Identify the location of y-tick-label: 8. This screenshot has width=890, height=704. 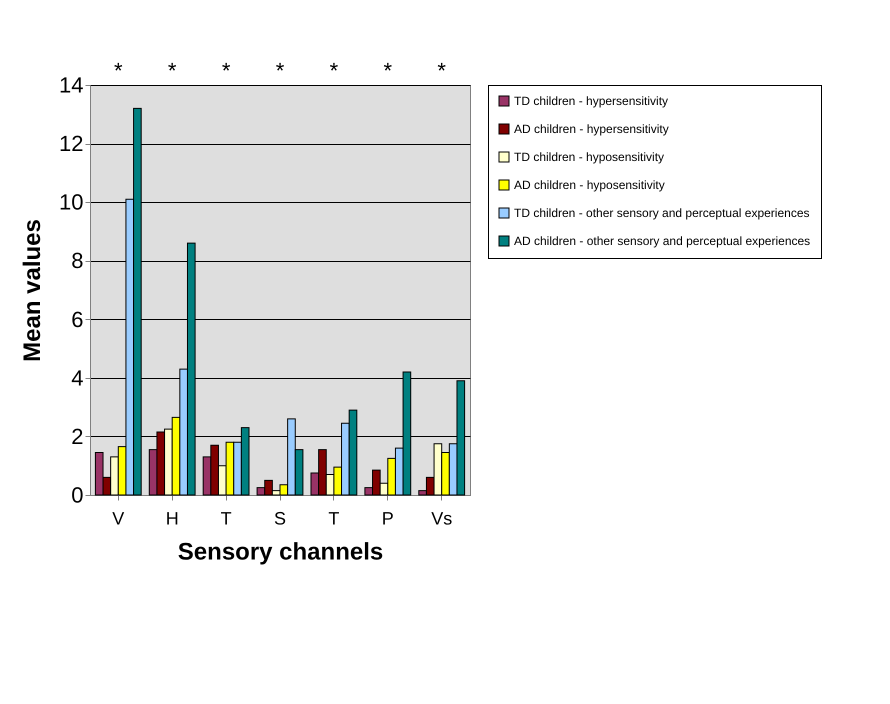
(77, 261).